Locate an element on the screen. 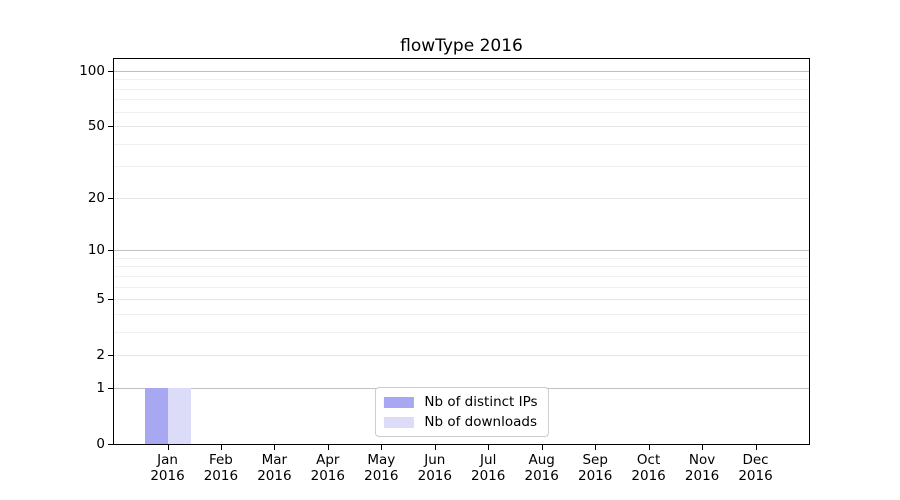 The width and height of the screenshot is (900, 500). x-tick-label: Sep 2016 is located at coordinates (595, 468).